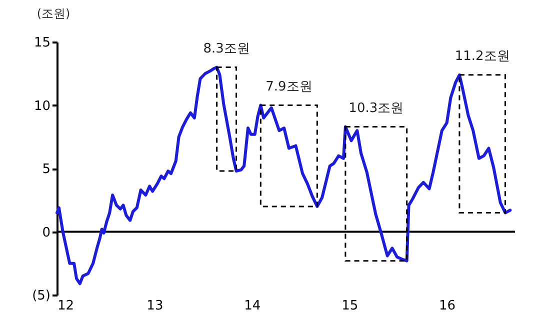  What do you see at coordinates (252, 306) in the screenshot?
I see `x-tick-label: 14` at bounding box center [252, 306].